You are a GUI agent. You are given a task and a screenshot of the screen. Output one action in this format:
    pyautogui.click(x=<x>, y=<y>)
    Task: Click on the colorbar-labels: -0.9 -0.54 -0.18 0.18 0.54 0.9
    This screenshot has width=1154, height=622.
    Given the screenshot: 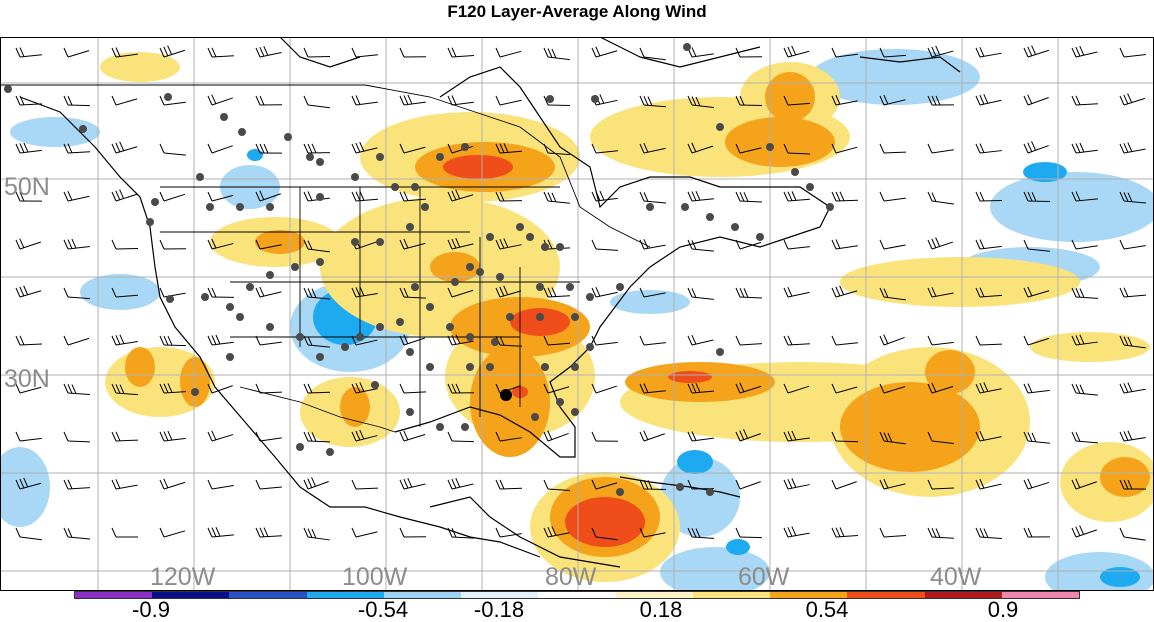 What is the action you would take?
    pyautogui.click(x=577, y=610)
    